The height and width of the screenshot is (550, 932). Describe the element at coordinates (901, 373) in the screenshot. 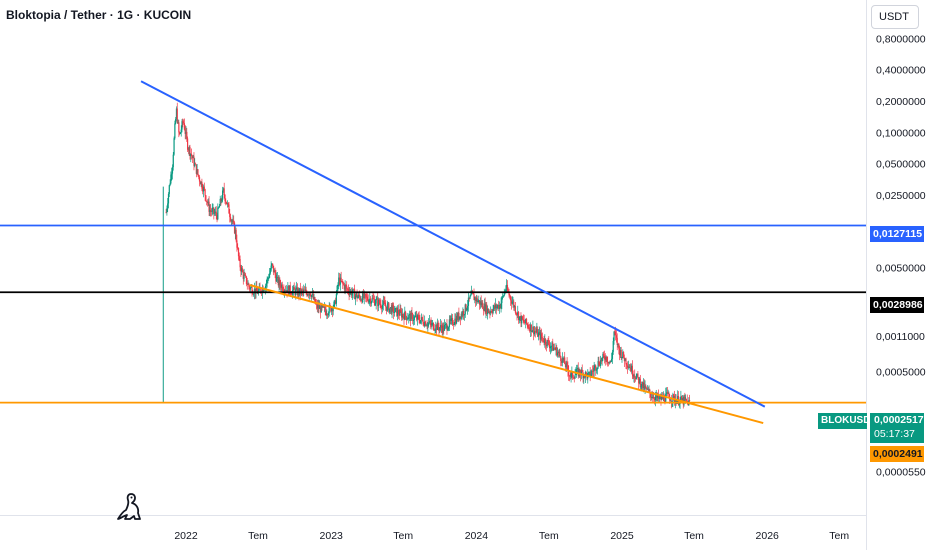

I see `price-tick-8: 0,0005000` at that location.